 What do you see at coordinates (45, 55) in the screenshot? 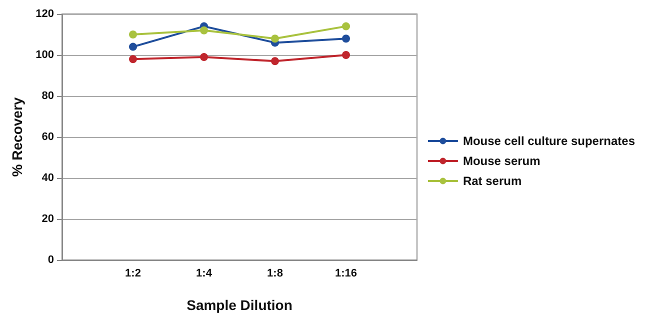
I see `y-tick-label: 100` at bounding box center [45, 55].